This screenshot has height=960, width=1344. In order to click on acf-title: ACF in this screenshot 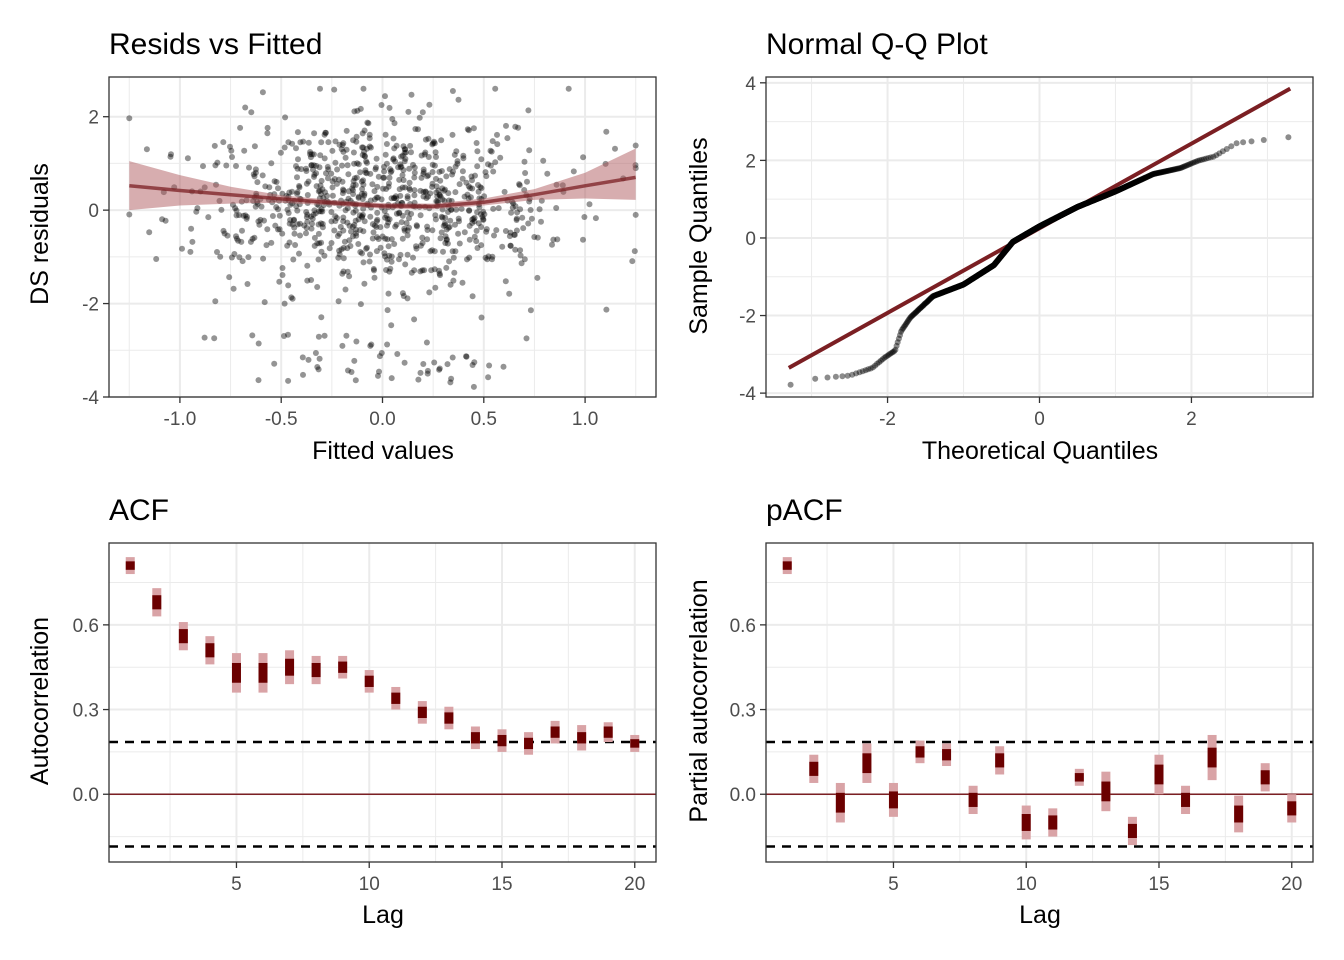, I will do `click(139, 510)`.